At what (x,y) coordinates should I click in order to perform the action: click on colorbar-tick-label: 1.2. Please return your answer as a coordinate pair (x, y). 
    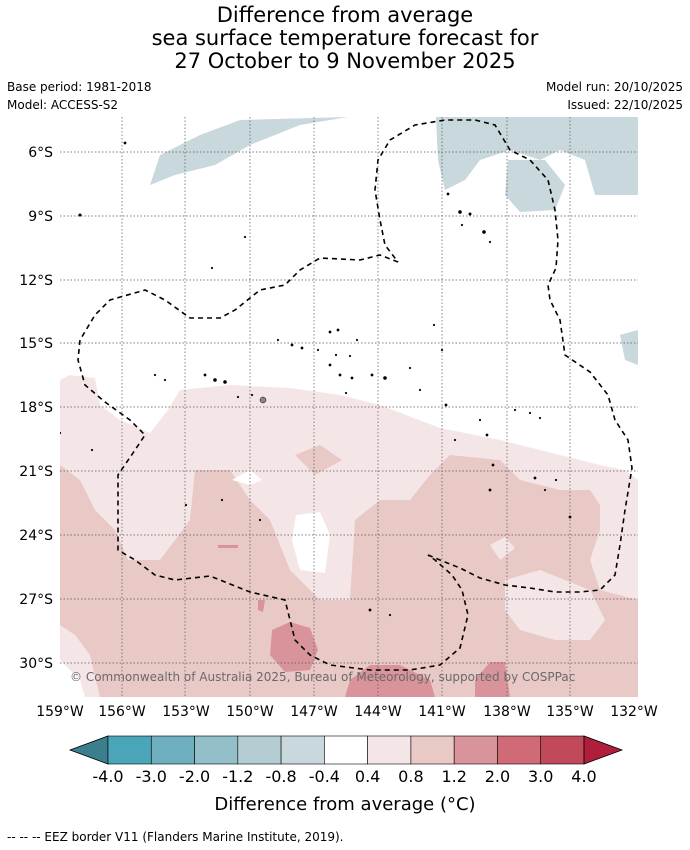
    Looking at the image, I should click on (454, 776).